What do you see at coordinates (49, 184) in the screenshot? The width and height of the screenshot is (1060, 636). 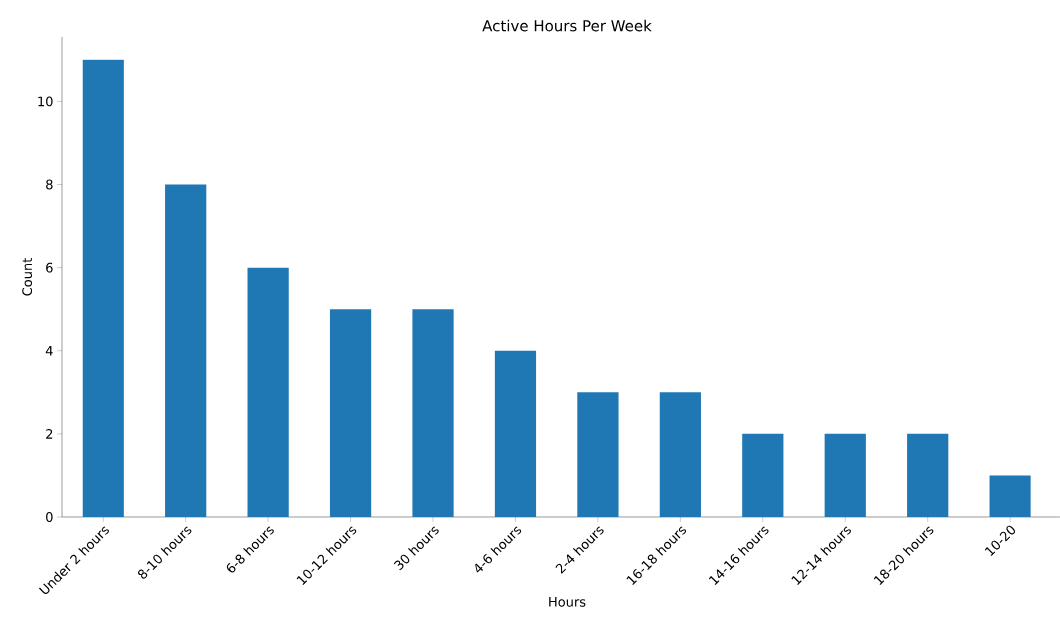 I see `y-tick-label: 8` at bounding box center [49, 184].